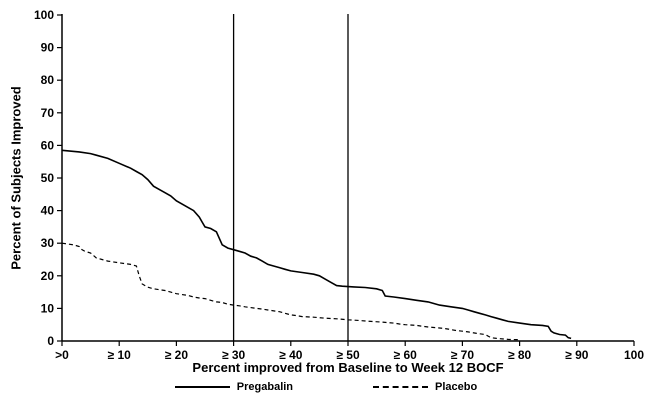 Image resolution: width=652 pixels, height=404 pixels. I want to click on y-tick-label: 20, so click(48, 276).